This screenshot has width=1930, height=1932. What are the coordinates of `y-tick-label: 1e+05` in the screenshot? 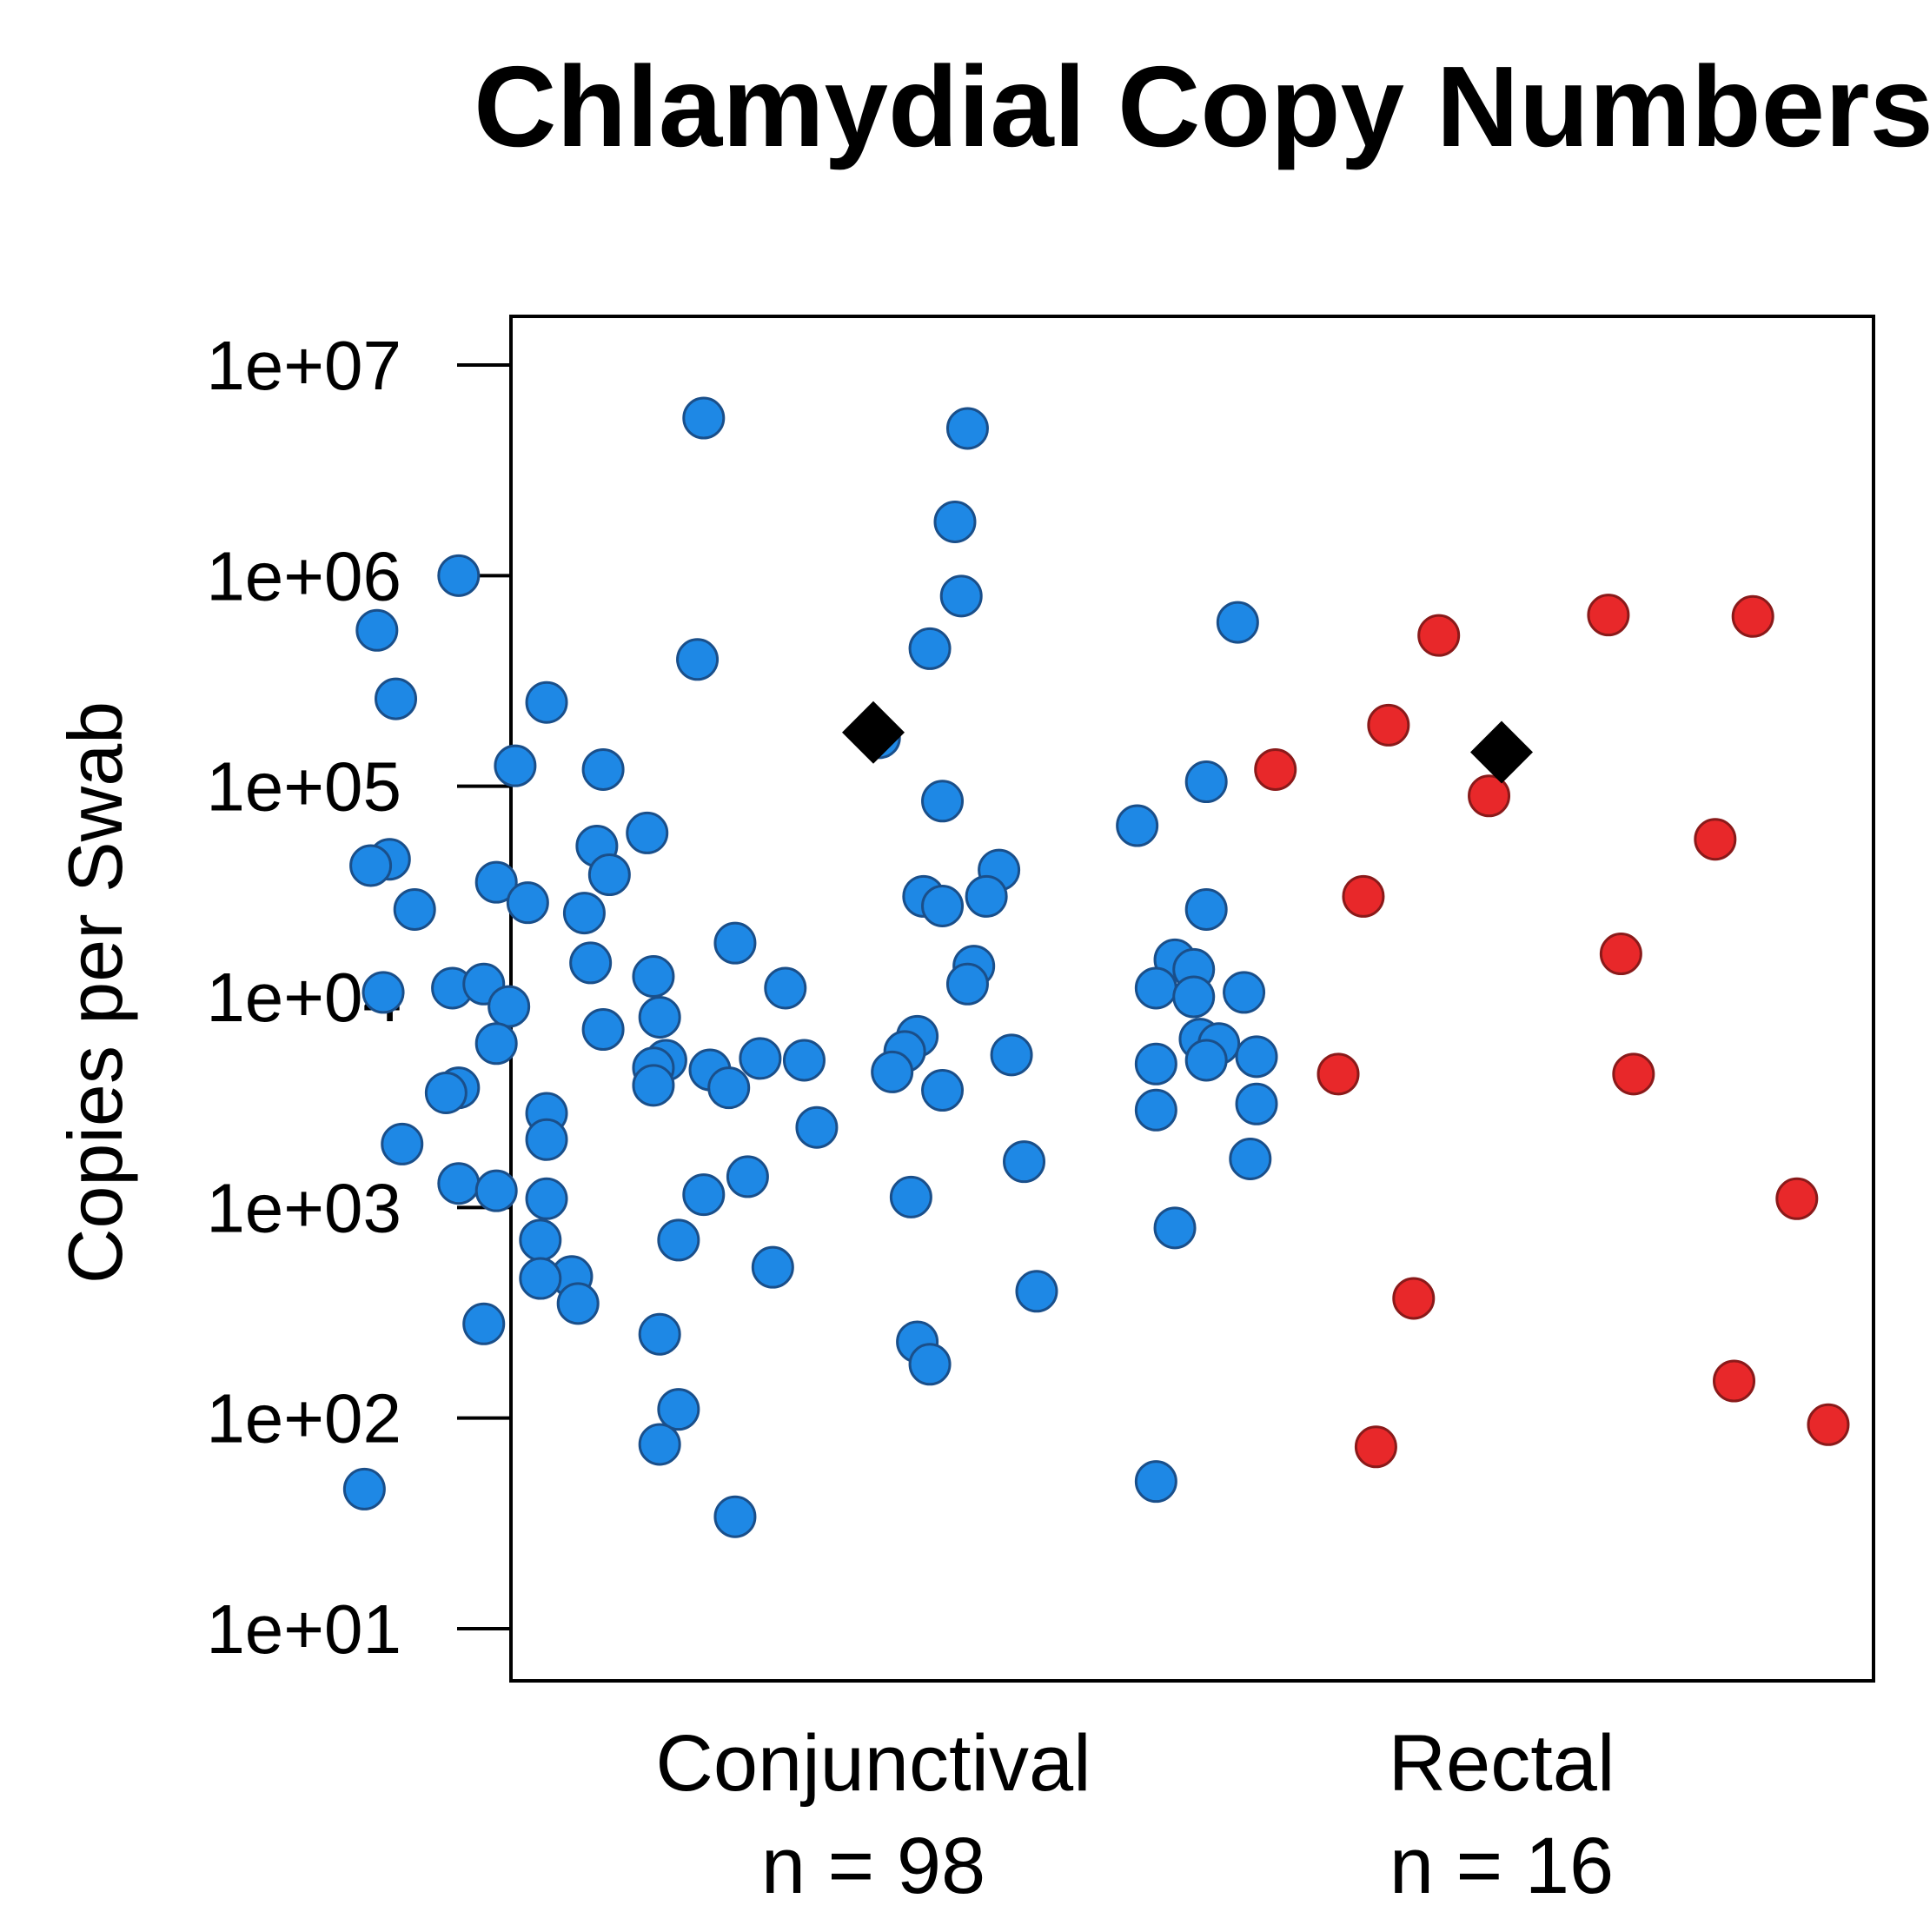 It's located at (303, 787).